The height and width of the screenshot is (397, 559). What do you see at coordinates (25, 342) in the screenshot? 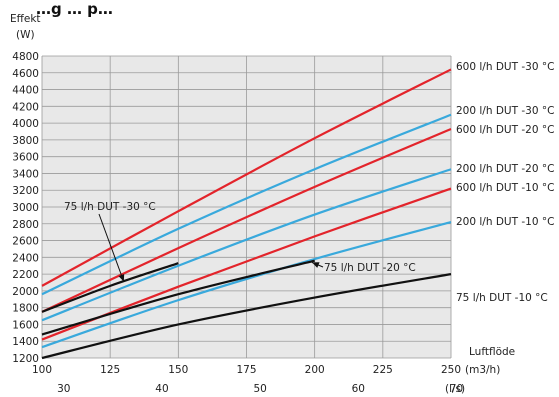
I see `y-tick-label: 1400` at bounding box center [25, 342].